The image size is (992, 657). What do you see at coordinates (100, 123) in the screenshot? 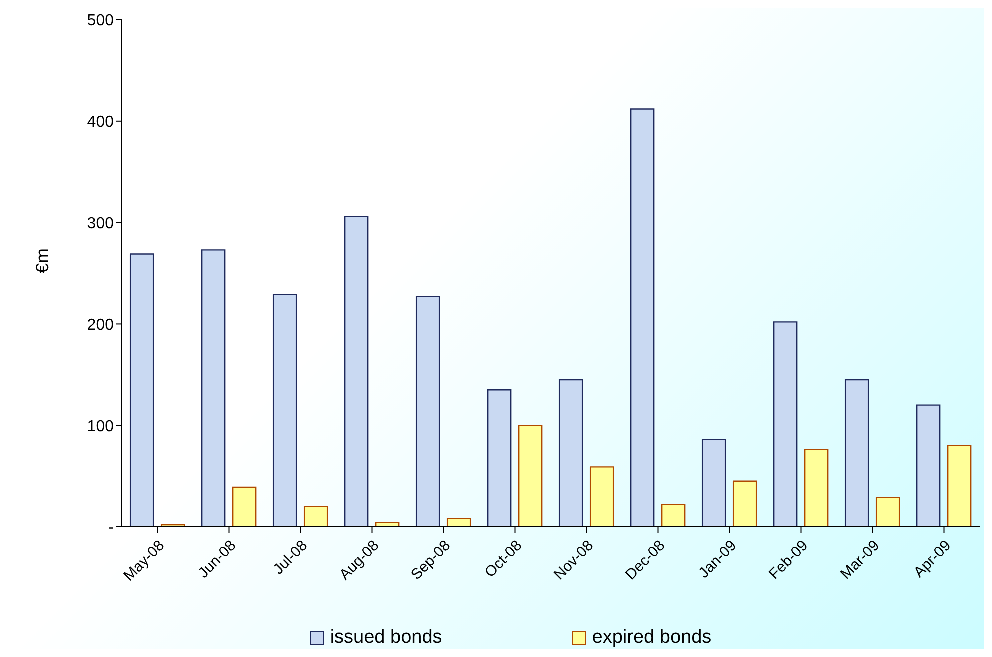
I see `y-tick-label: 400` at bounding box center [100, 123].